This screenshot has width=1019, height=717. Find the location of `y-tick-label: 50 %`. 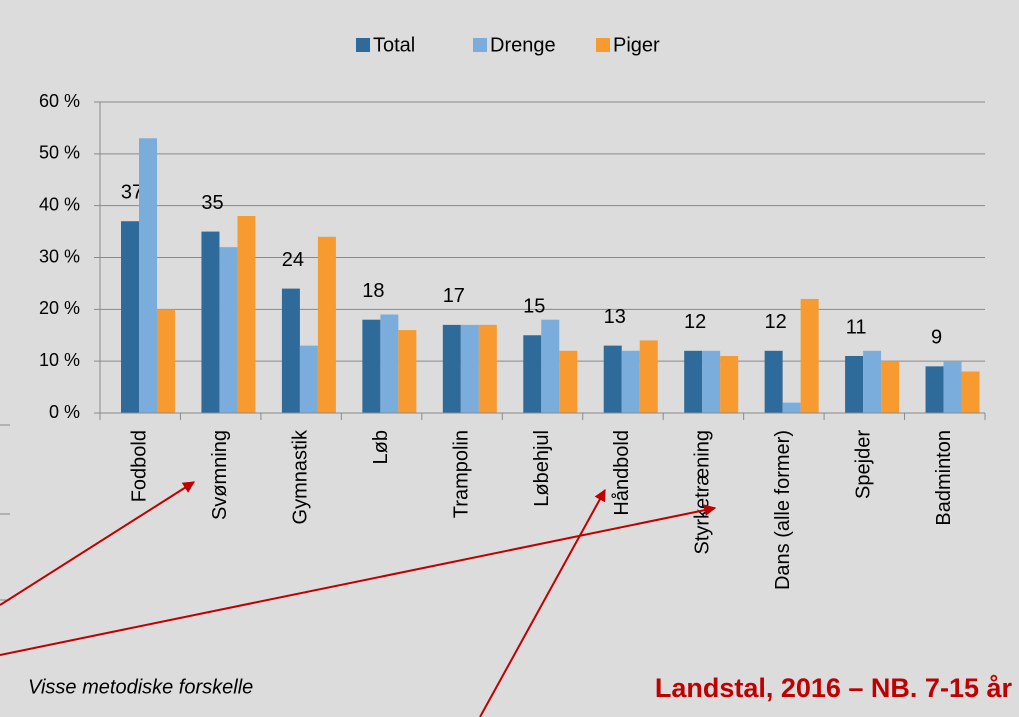

y-tick-label: 50 % is located at coordinates (59, 153).